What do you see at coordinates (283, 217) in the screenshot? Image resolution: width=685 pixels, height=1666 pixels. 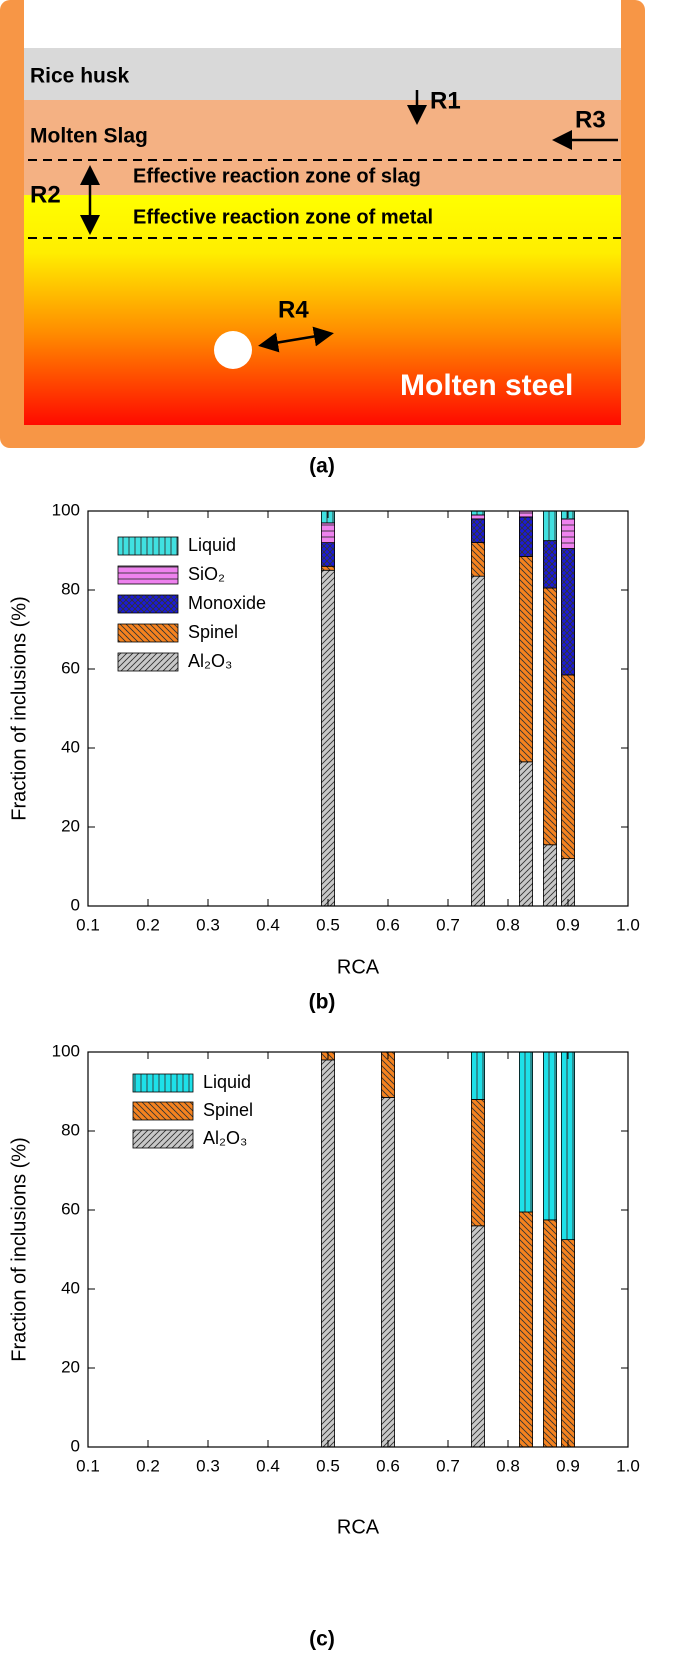 I see `layer-label: Effective reaction zone of metal` at bounding box center [283, 217].